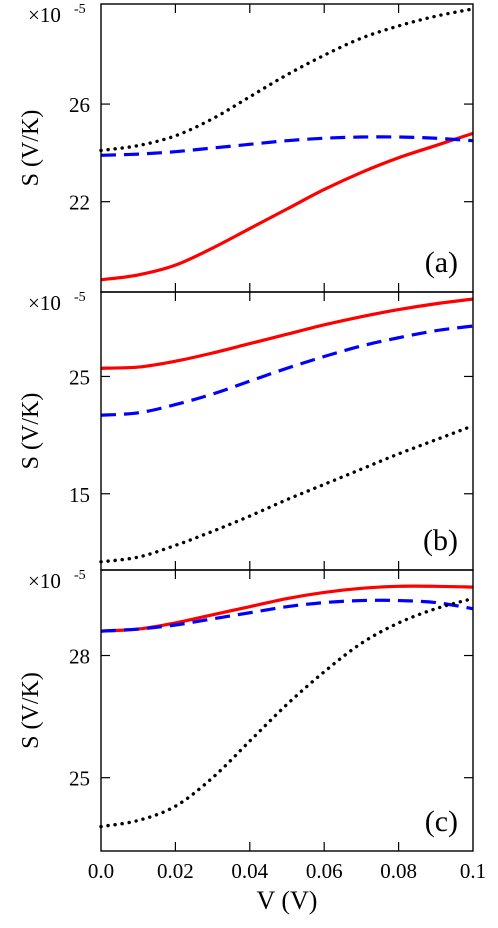 Image resolution: width=498 pixels, height=928 pixels. What do you see at coordinates (473, 871) in the screenshot?
I see `x-tick-label: 0.1` at bounding box center [473, 871].